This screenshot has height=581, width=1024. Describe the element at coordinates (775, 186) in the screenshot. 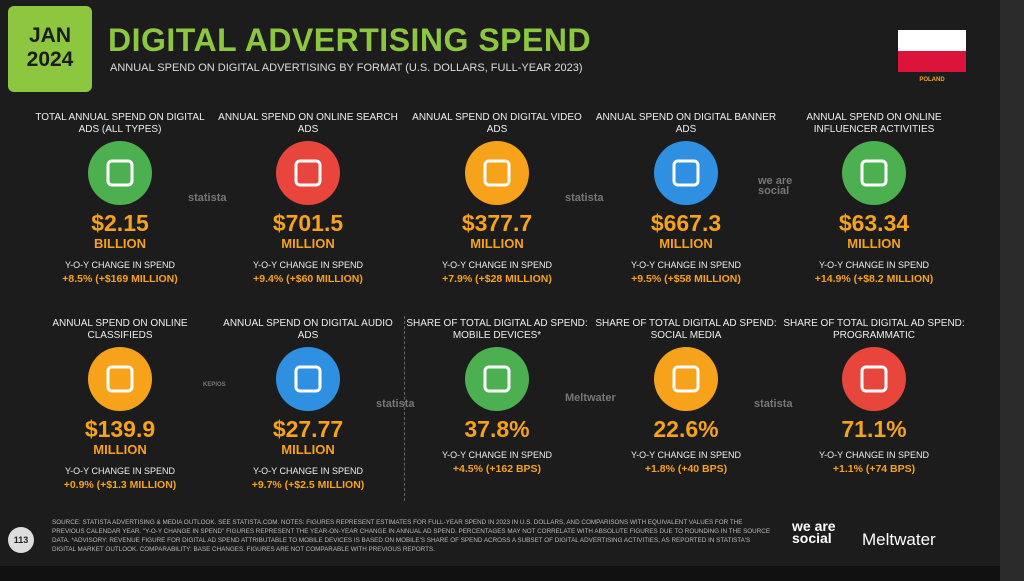

I see `watermark: we are social` at that location.